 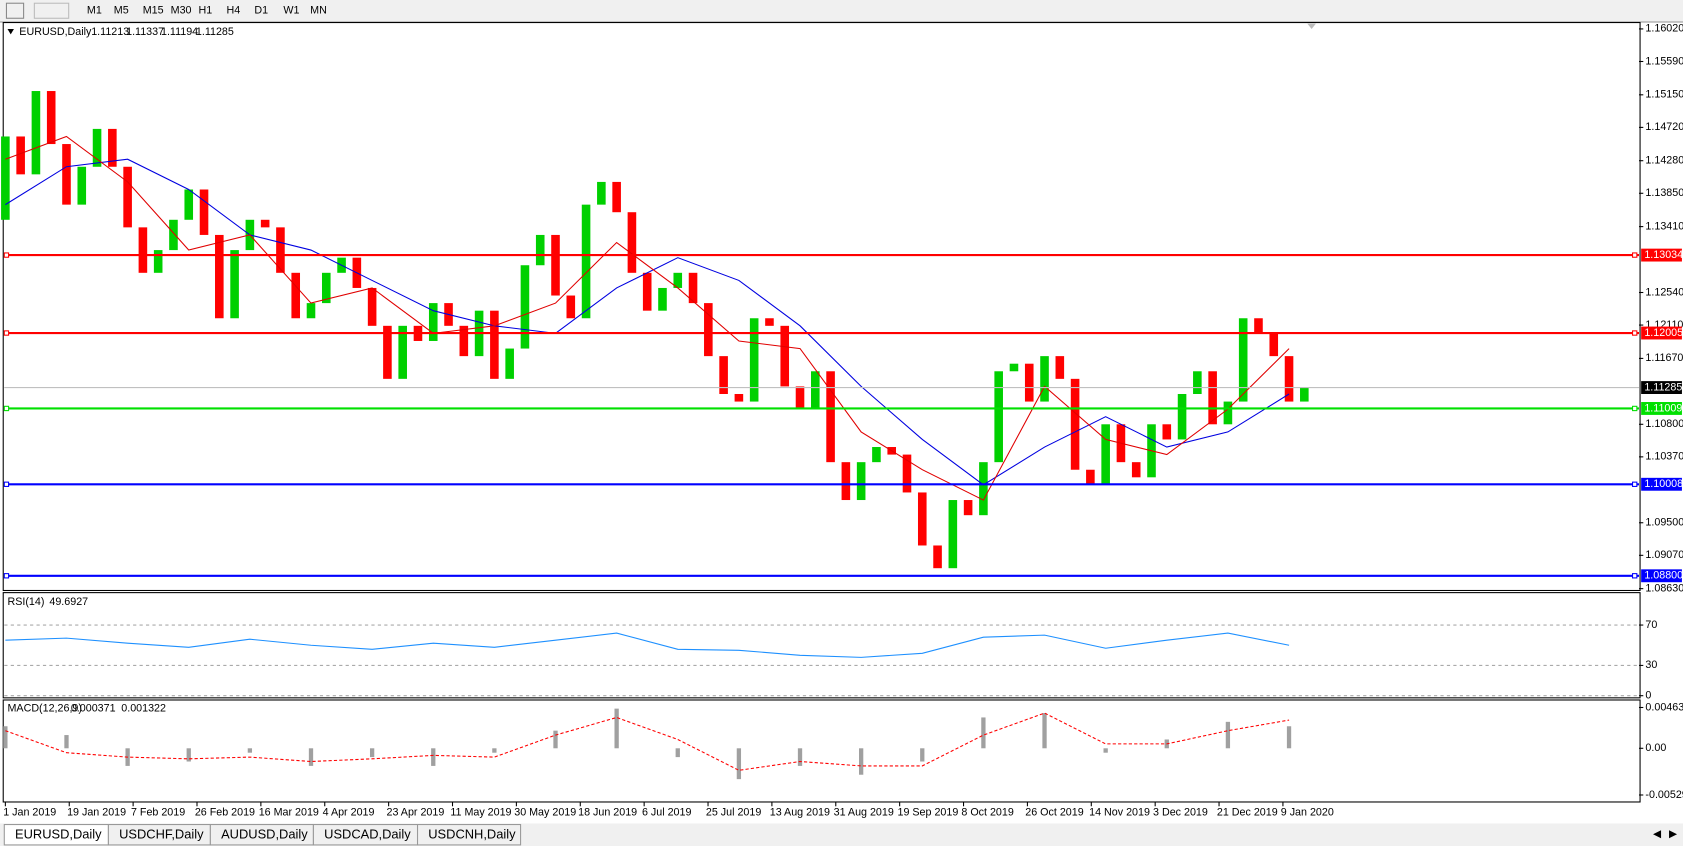 What do you see at coordinates (143, 708) in the screenshot?
I see `indicator-value: 0.001322` at bounding box center [143, 708].